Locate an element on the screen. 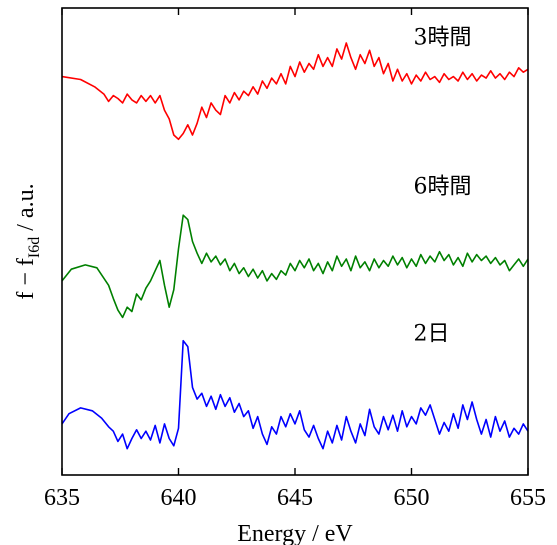 Image resolution: width=557 pixels, height=545 pixels. x-tick-label-4: 655 is located at coordinates (528, 498).